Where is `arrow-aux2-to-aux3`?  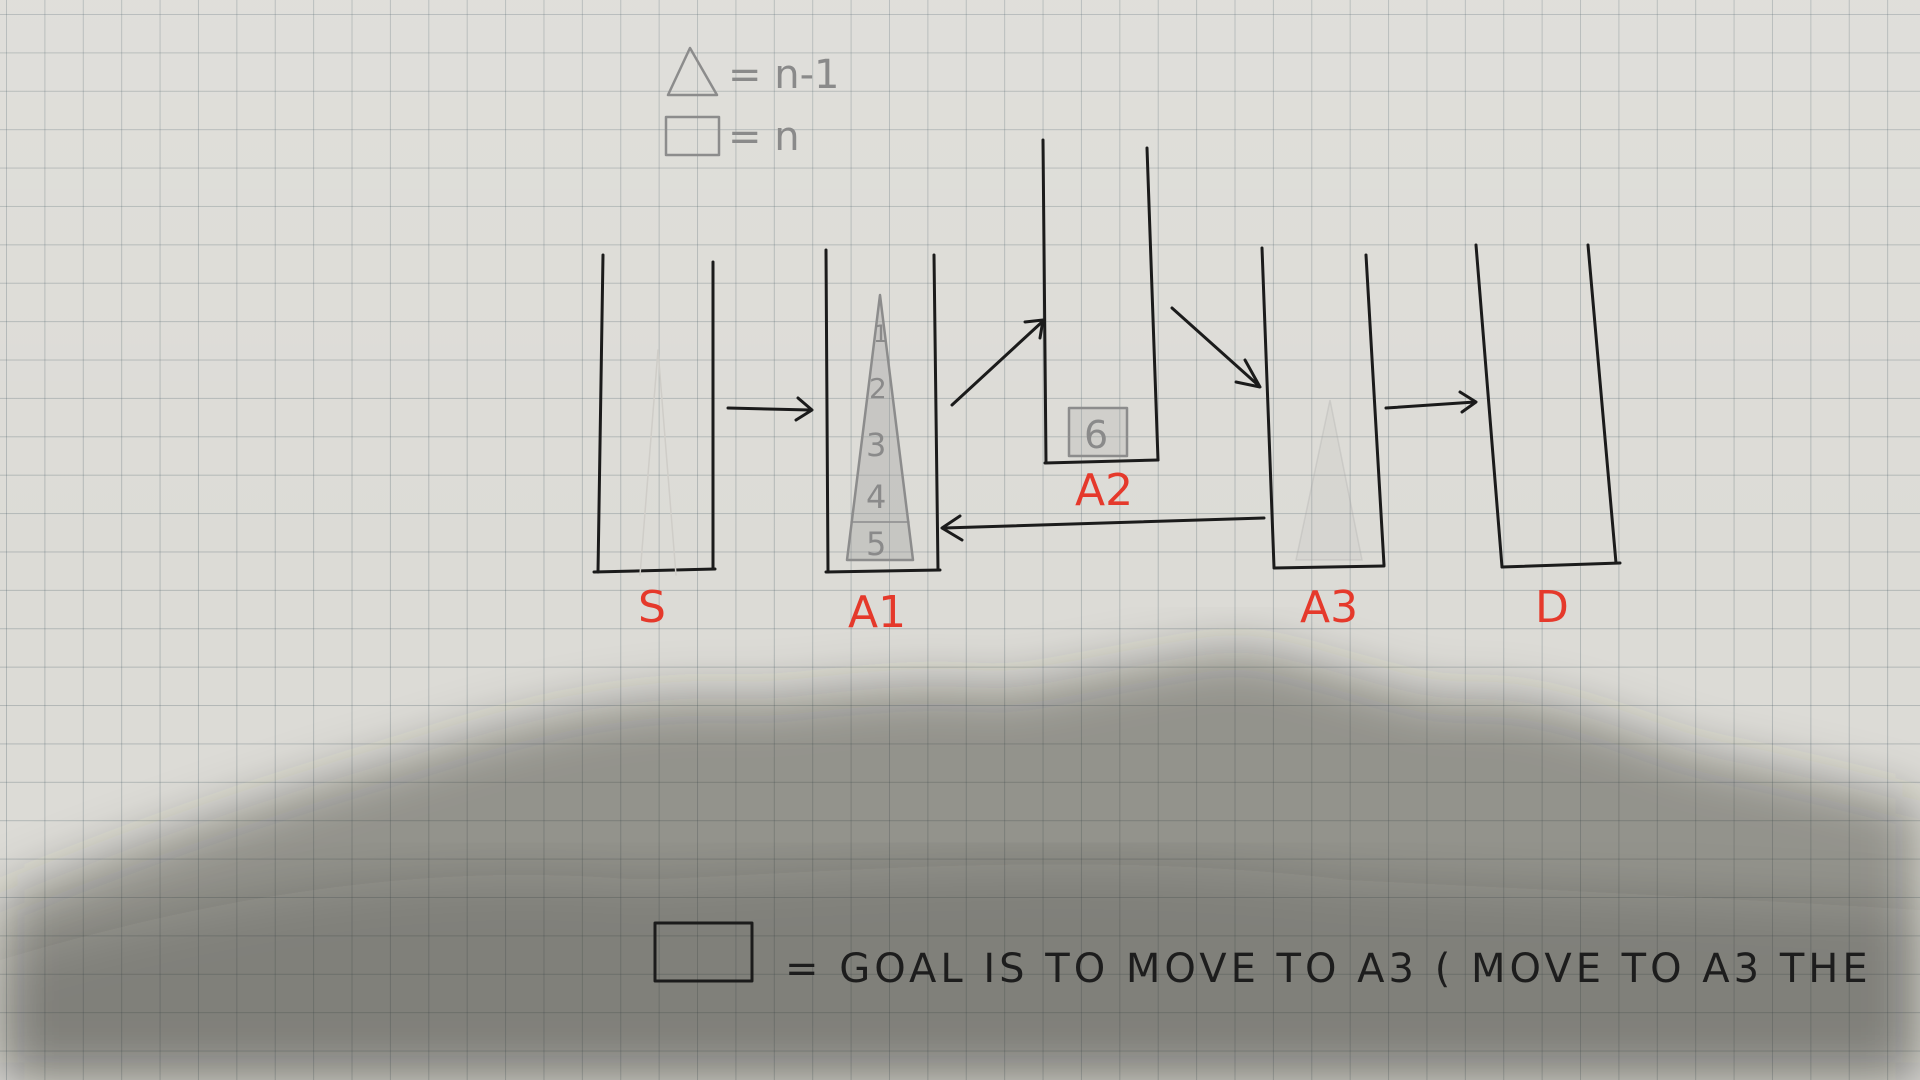 arrow-aux2-to-aux3 is located at coordinates (1216, 347).